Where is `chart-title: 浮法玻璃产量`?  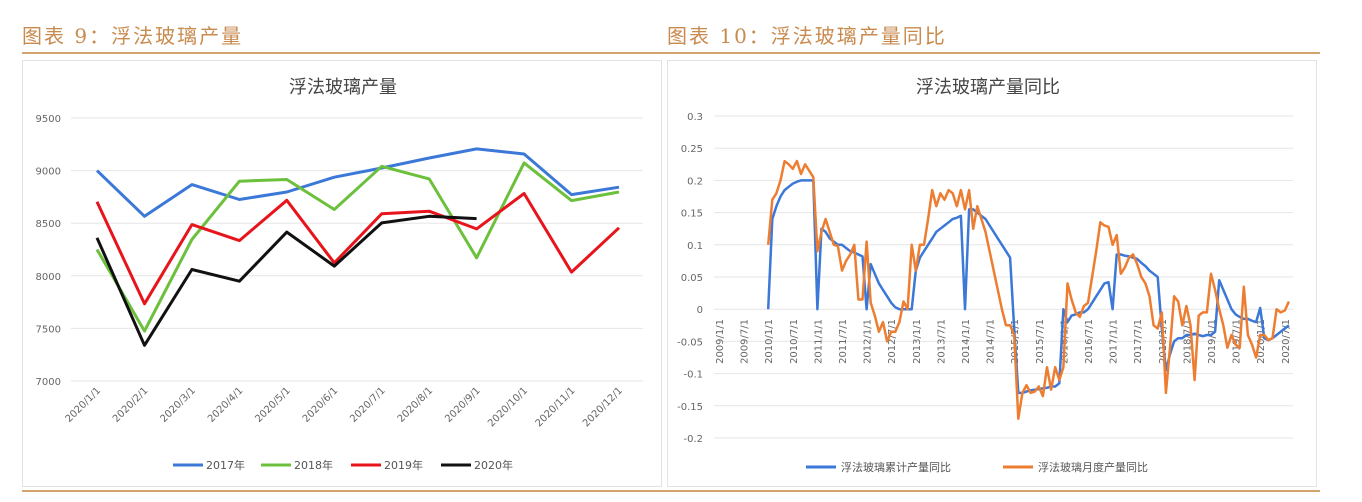
chart-title: 浮法玻璃产量 is located at coordinates (343, 87).